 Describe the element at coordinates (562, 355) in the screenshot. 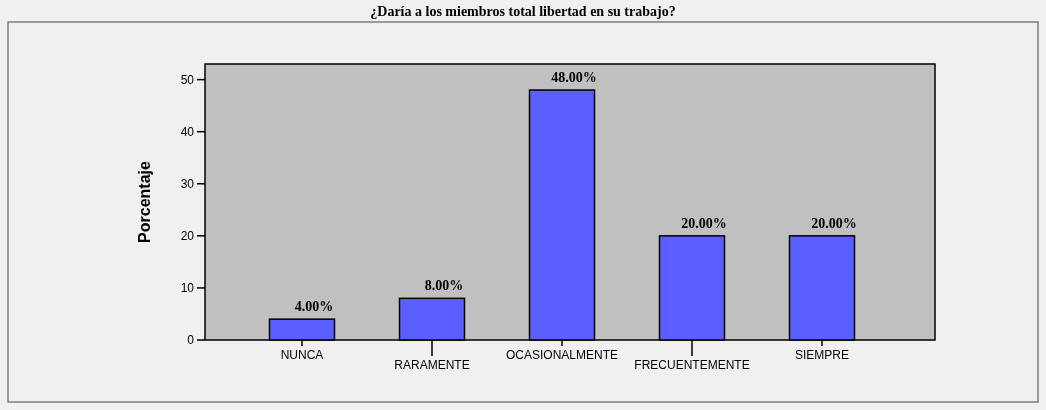

I see `x-tick-label: OCASIONALMENTE` at that location.